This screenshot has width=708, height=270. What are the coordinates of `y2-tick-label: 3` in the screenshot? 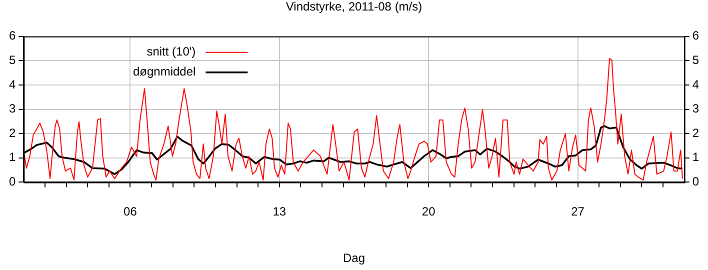 It's located at (696, 109).